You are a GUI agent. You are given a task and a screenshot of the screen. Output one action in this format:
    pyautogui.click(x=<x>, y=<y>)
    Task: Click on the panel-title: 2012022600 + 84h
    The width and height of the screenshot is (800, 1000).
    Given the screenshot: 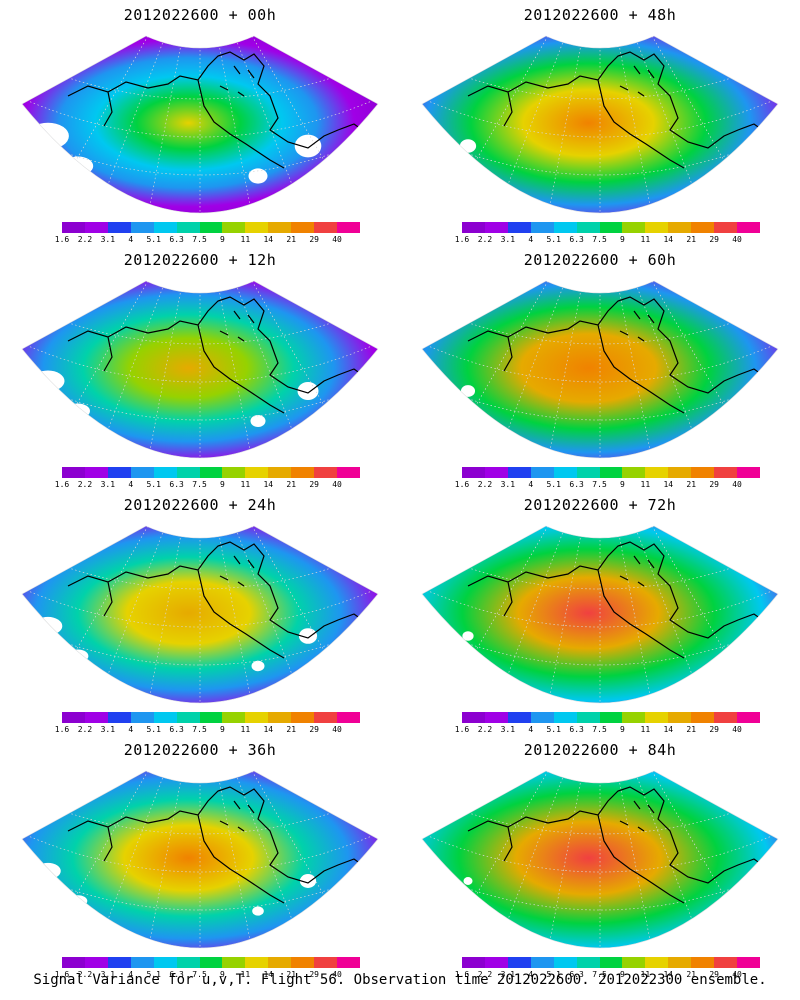 What is the action you would take?
    pyautogui.click(x=600, y=750)
    